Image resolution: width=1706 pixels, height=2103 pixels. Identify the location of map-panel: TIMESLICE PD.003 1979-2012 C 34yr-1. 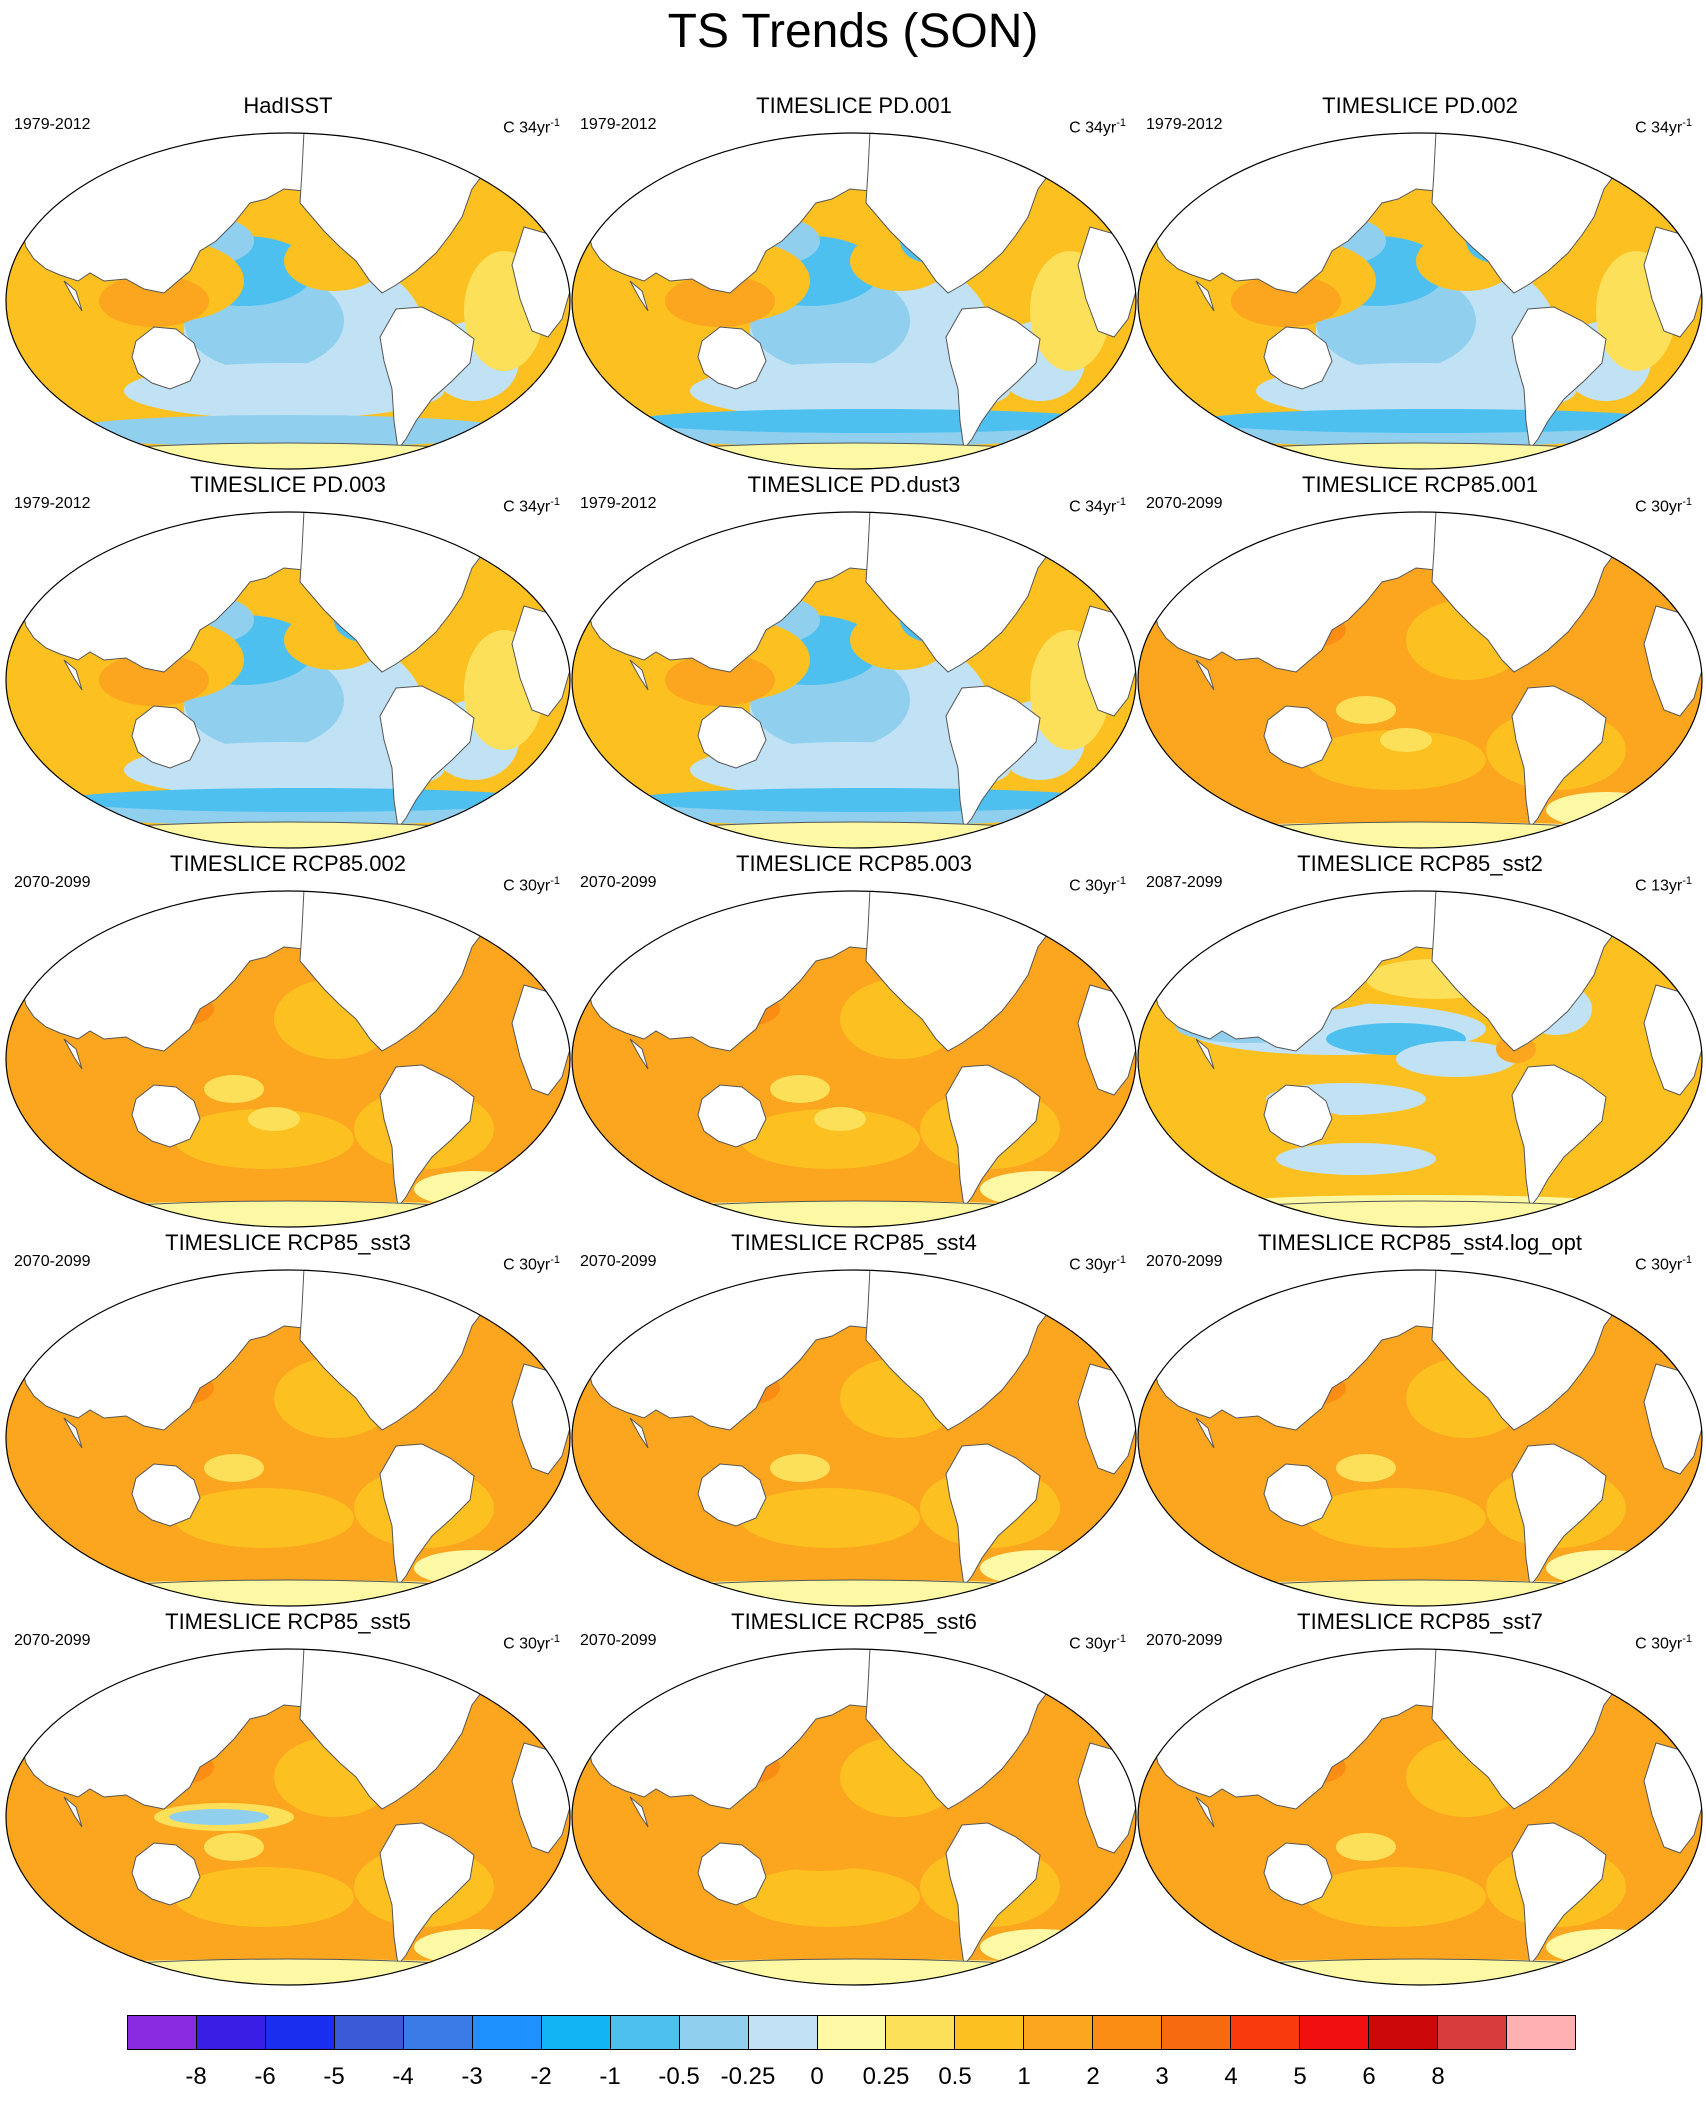
(288, 661).